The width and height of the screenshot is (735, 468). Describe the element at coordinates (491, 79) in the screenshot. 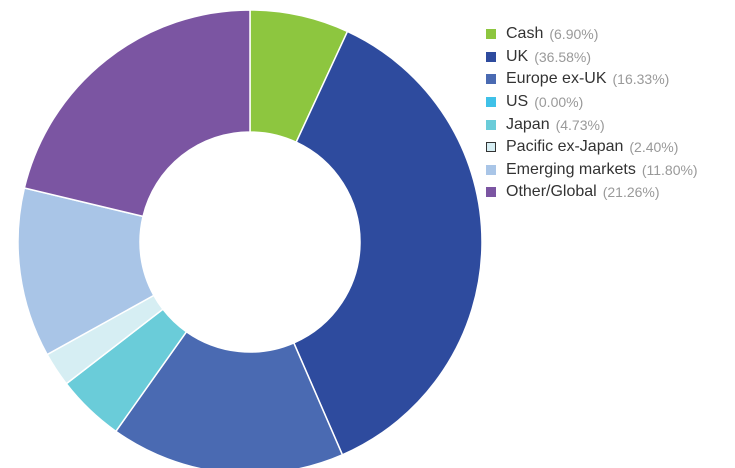

I see `legend-swatch-europe-ex-uk` at that location.